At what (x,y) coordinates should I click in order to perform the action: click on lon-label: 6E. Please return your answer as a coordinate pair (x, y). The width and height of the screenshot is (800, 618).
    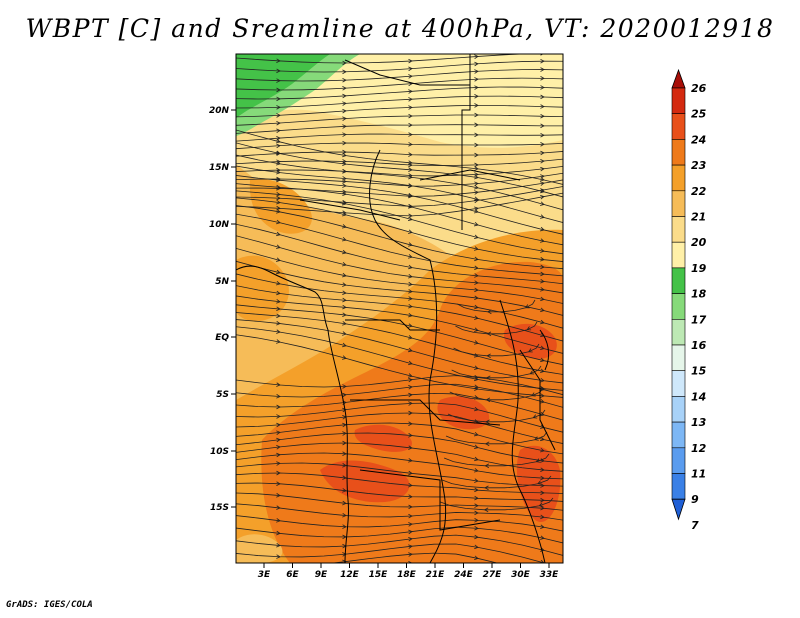
    Looking at the image, I should click on (292, 575).